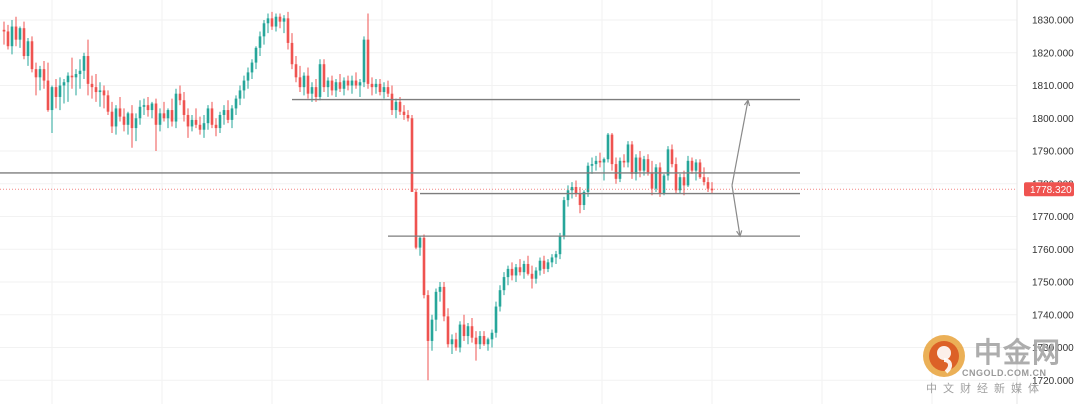 This screenshot has width=1080, height=404. I want to click on projection-arrows, so click(741, 168).